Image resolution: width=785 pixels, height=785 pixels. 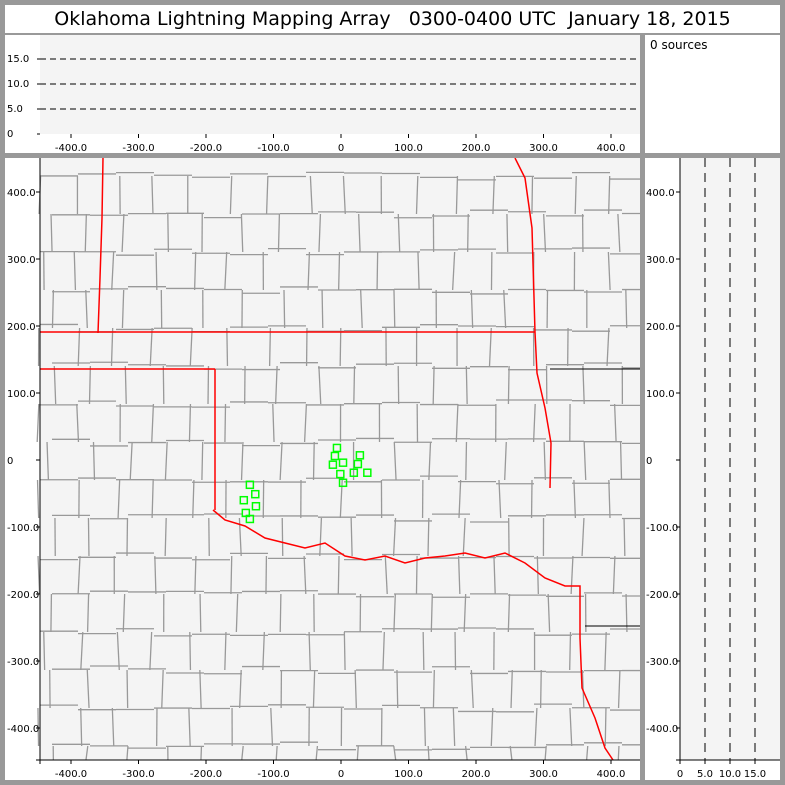 What do you see at coordinates (755, 774) in the screenshot?
I see `x-tick-label: 15.0` at bounding box center [755, 774].